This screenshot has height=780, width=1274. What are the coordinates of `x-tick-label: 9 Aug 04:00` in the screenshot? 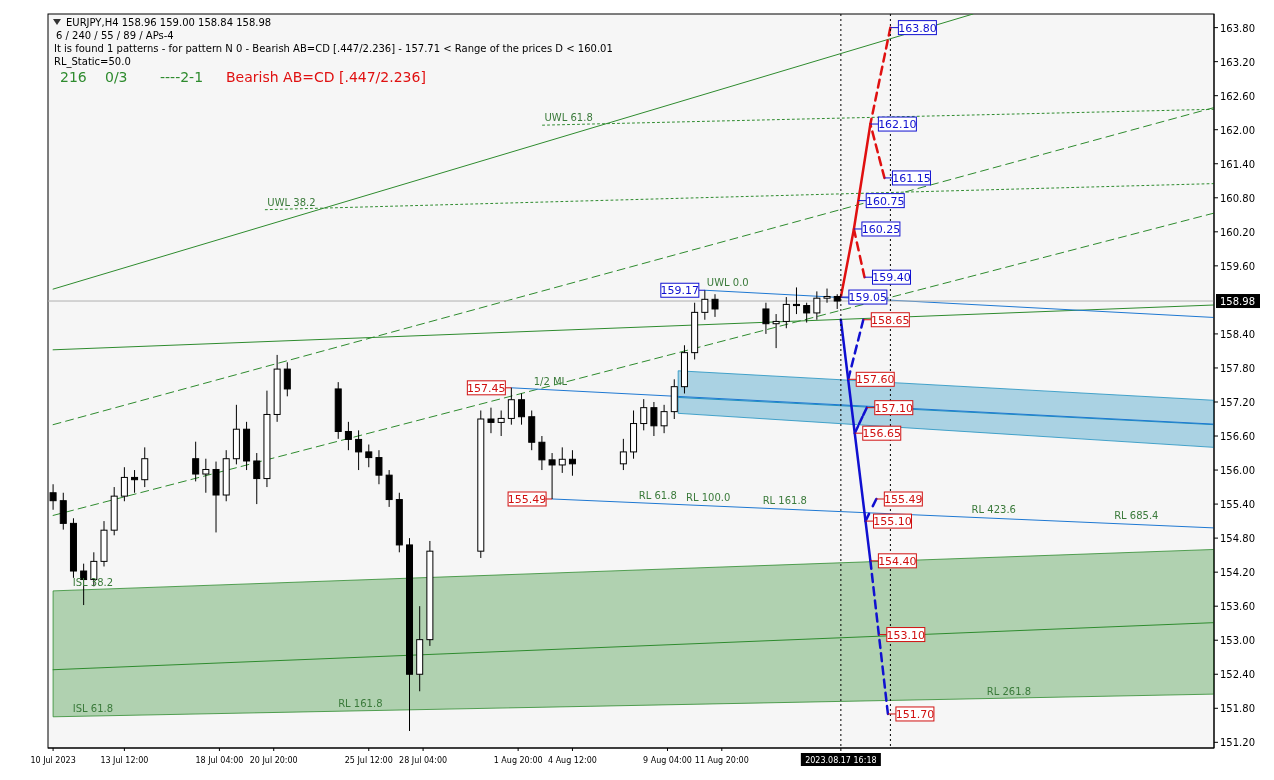 It's located at (667, 760).